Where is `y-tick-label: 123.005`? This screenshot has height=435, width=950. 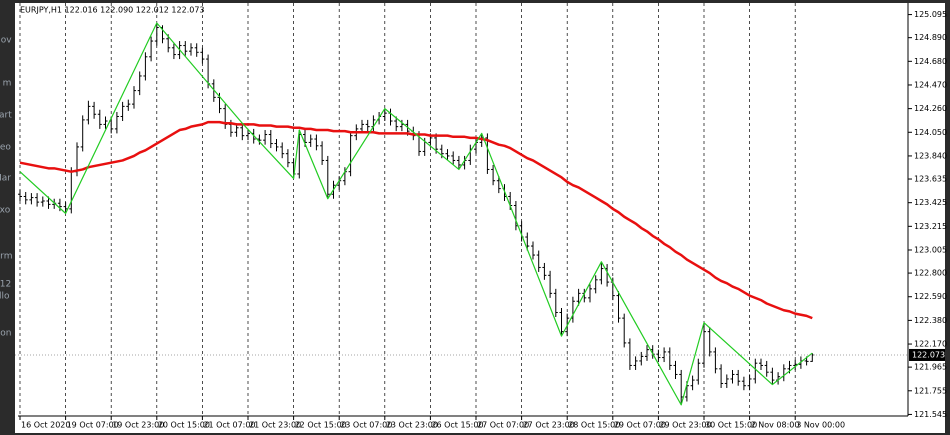 y-tick-label: 123.005 is located at coordinates (930, 249).